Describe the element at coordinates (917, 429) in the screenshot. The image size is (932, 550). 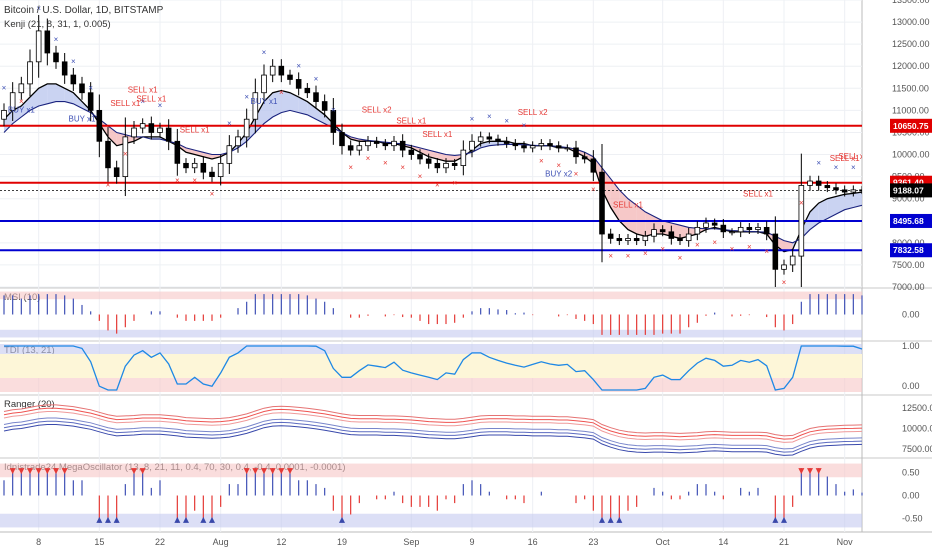
I see `indicator-tick-label: 10000.00` at that location.